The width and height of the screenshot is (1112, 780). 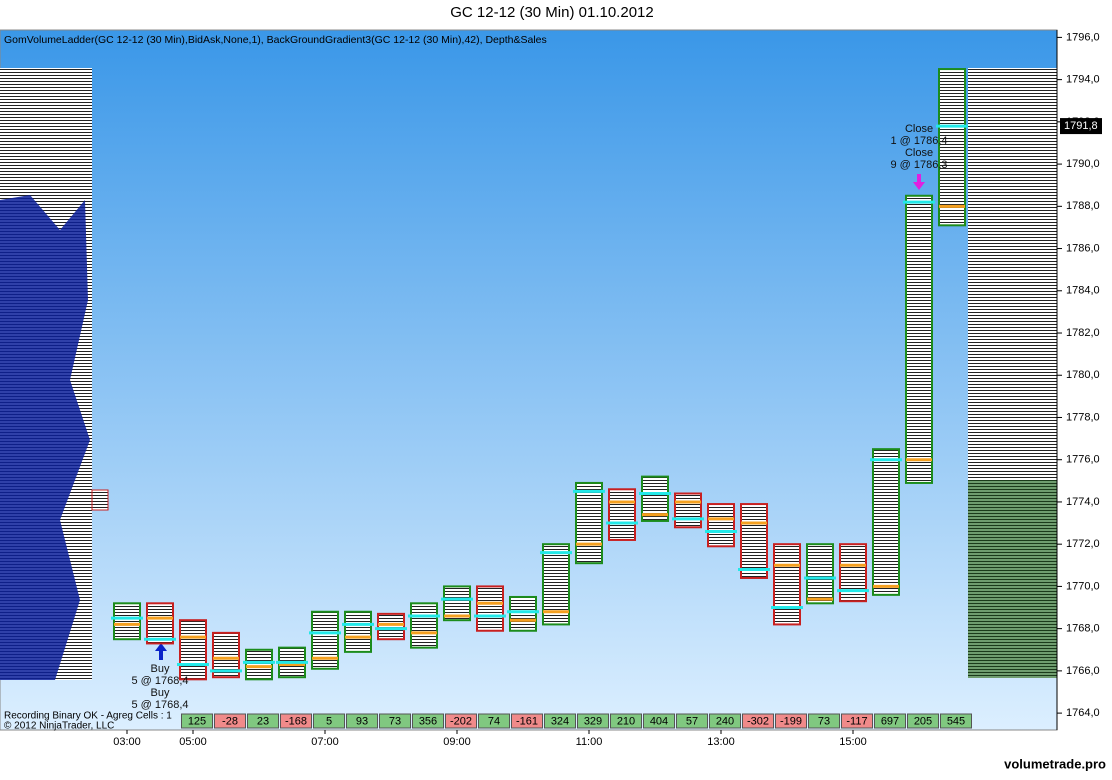 I want to click on delta-label: -202, so click(x=461, y=721).